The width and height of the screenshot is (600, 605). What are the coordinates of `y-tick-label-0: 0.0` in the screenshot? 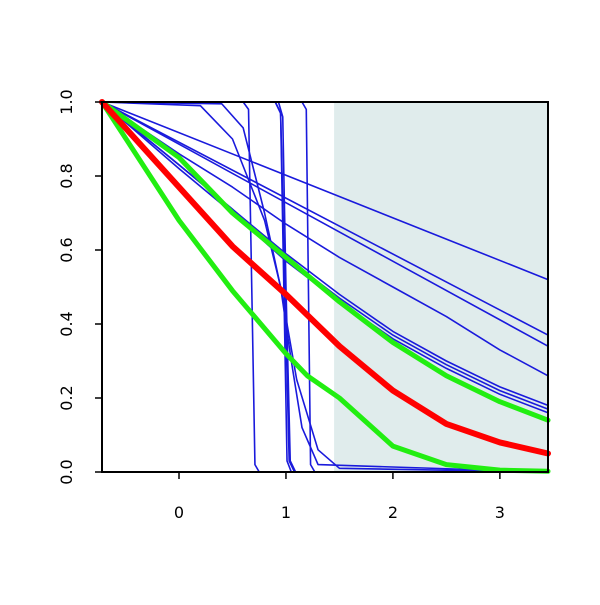 It's located at (66, 471).